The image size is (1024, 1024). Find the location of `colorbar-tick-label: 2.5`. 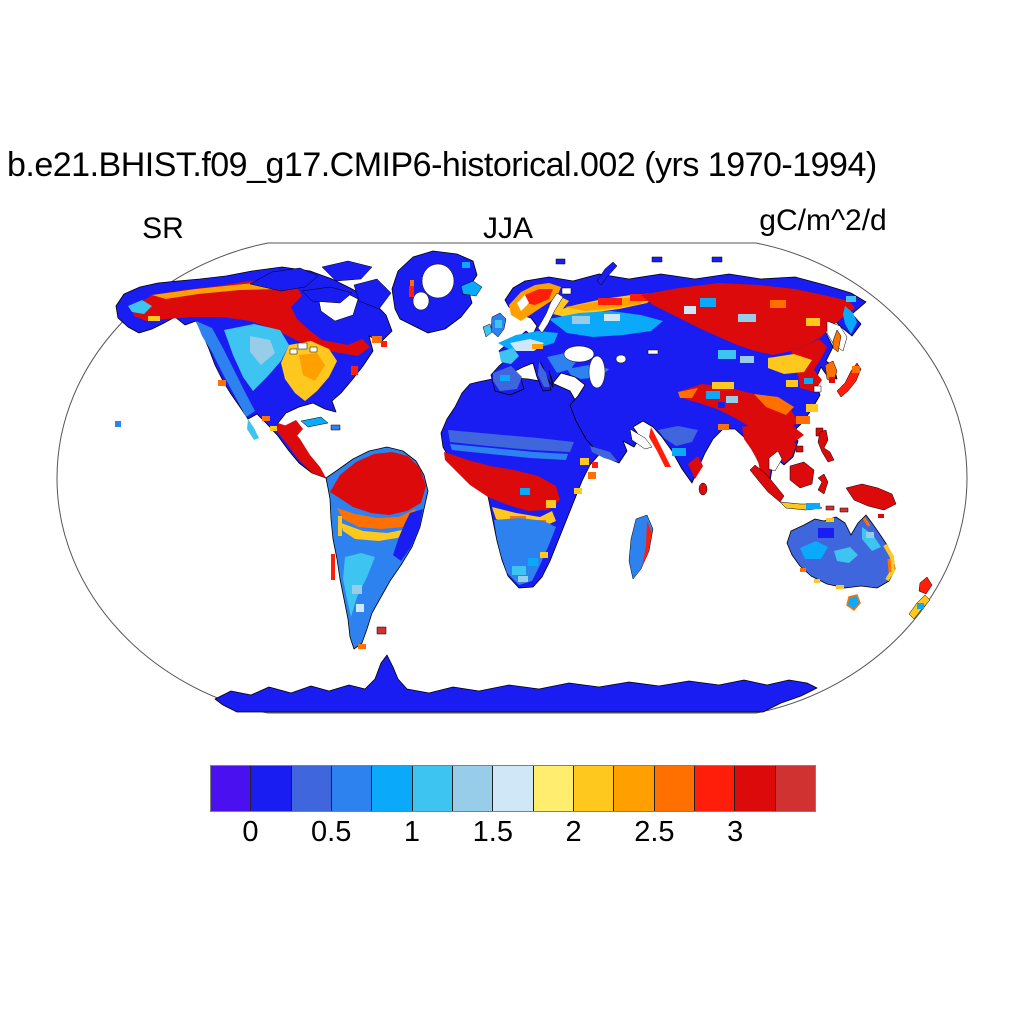

colorbar-tick-label: 2.5 is located at coordinates (654, 832).